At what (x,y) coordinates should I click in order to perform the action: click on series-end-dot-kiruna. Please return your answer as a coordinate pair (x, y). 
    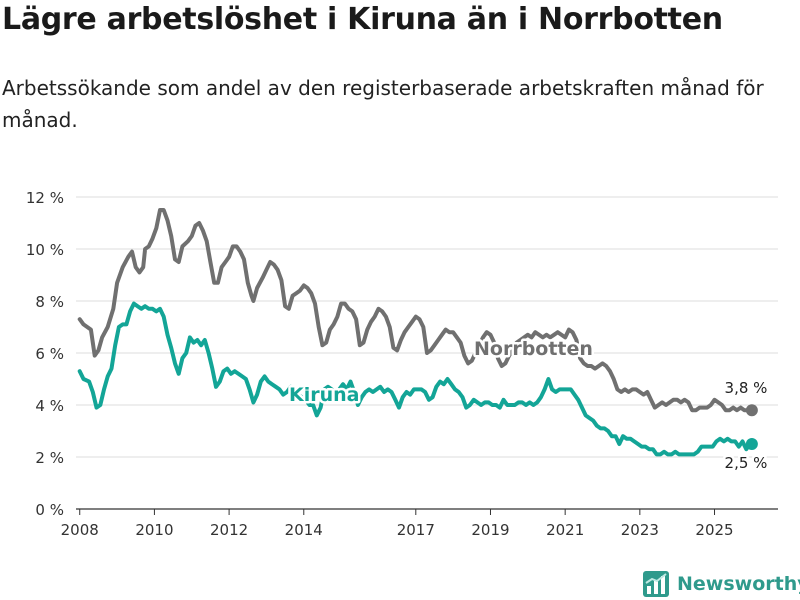
    Looking at the image, I should click on (751, 444).